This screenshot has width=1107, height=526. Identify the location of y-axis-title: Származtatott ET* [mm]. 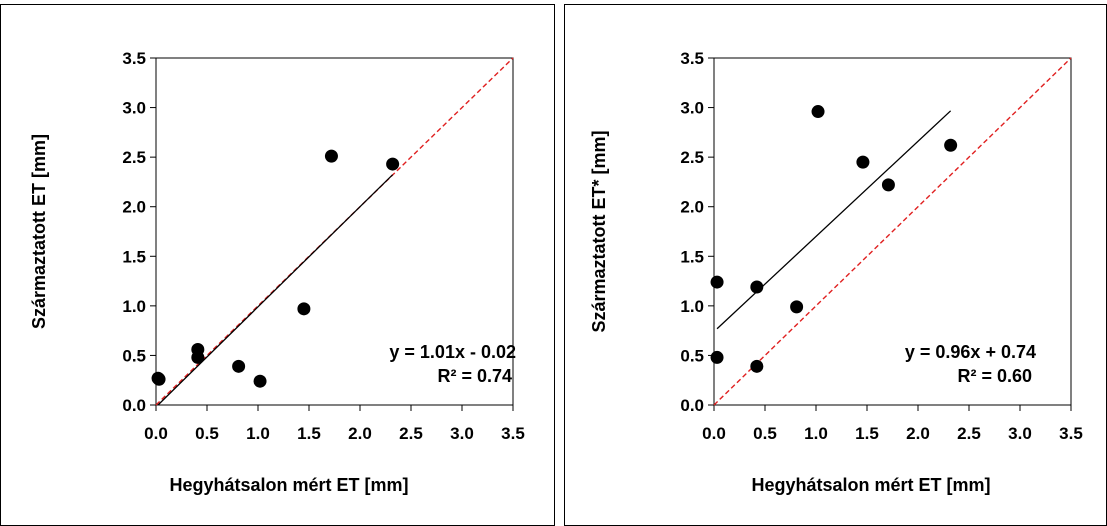
(599, 231).